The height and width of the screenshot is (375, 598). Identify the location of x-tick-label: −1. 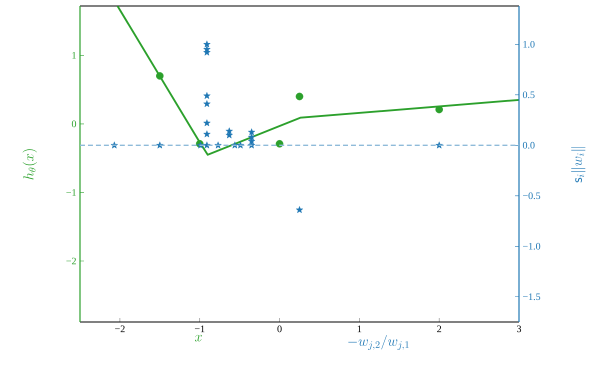
(199, 329).